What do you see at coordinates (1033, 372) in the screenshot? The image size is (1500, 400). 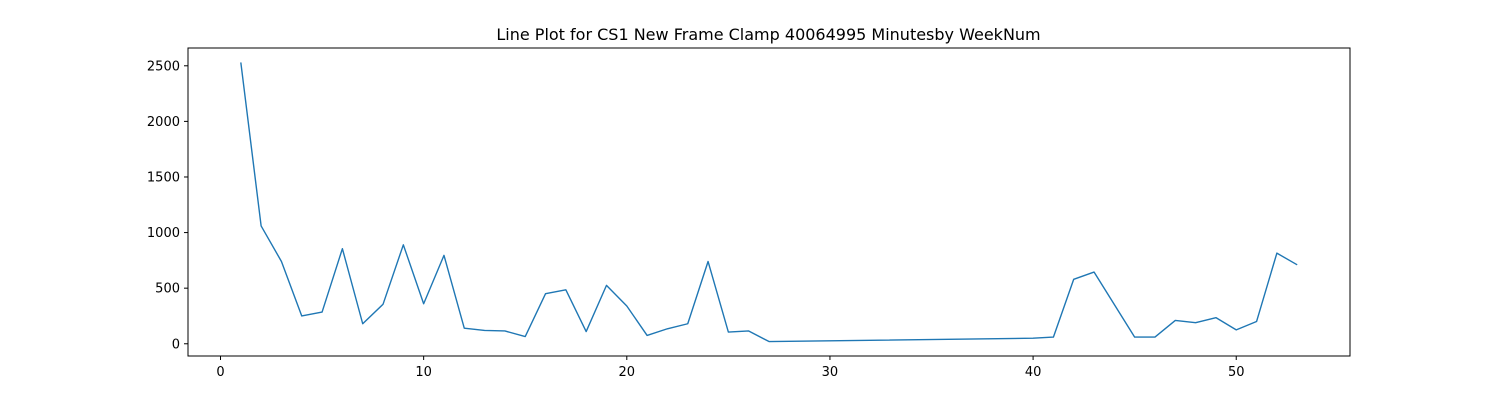 I see `x-tick-label: 40` at bounding box center [1033, 372].